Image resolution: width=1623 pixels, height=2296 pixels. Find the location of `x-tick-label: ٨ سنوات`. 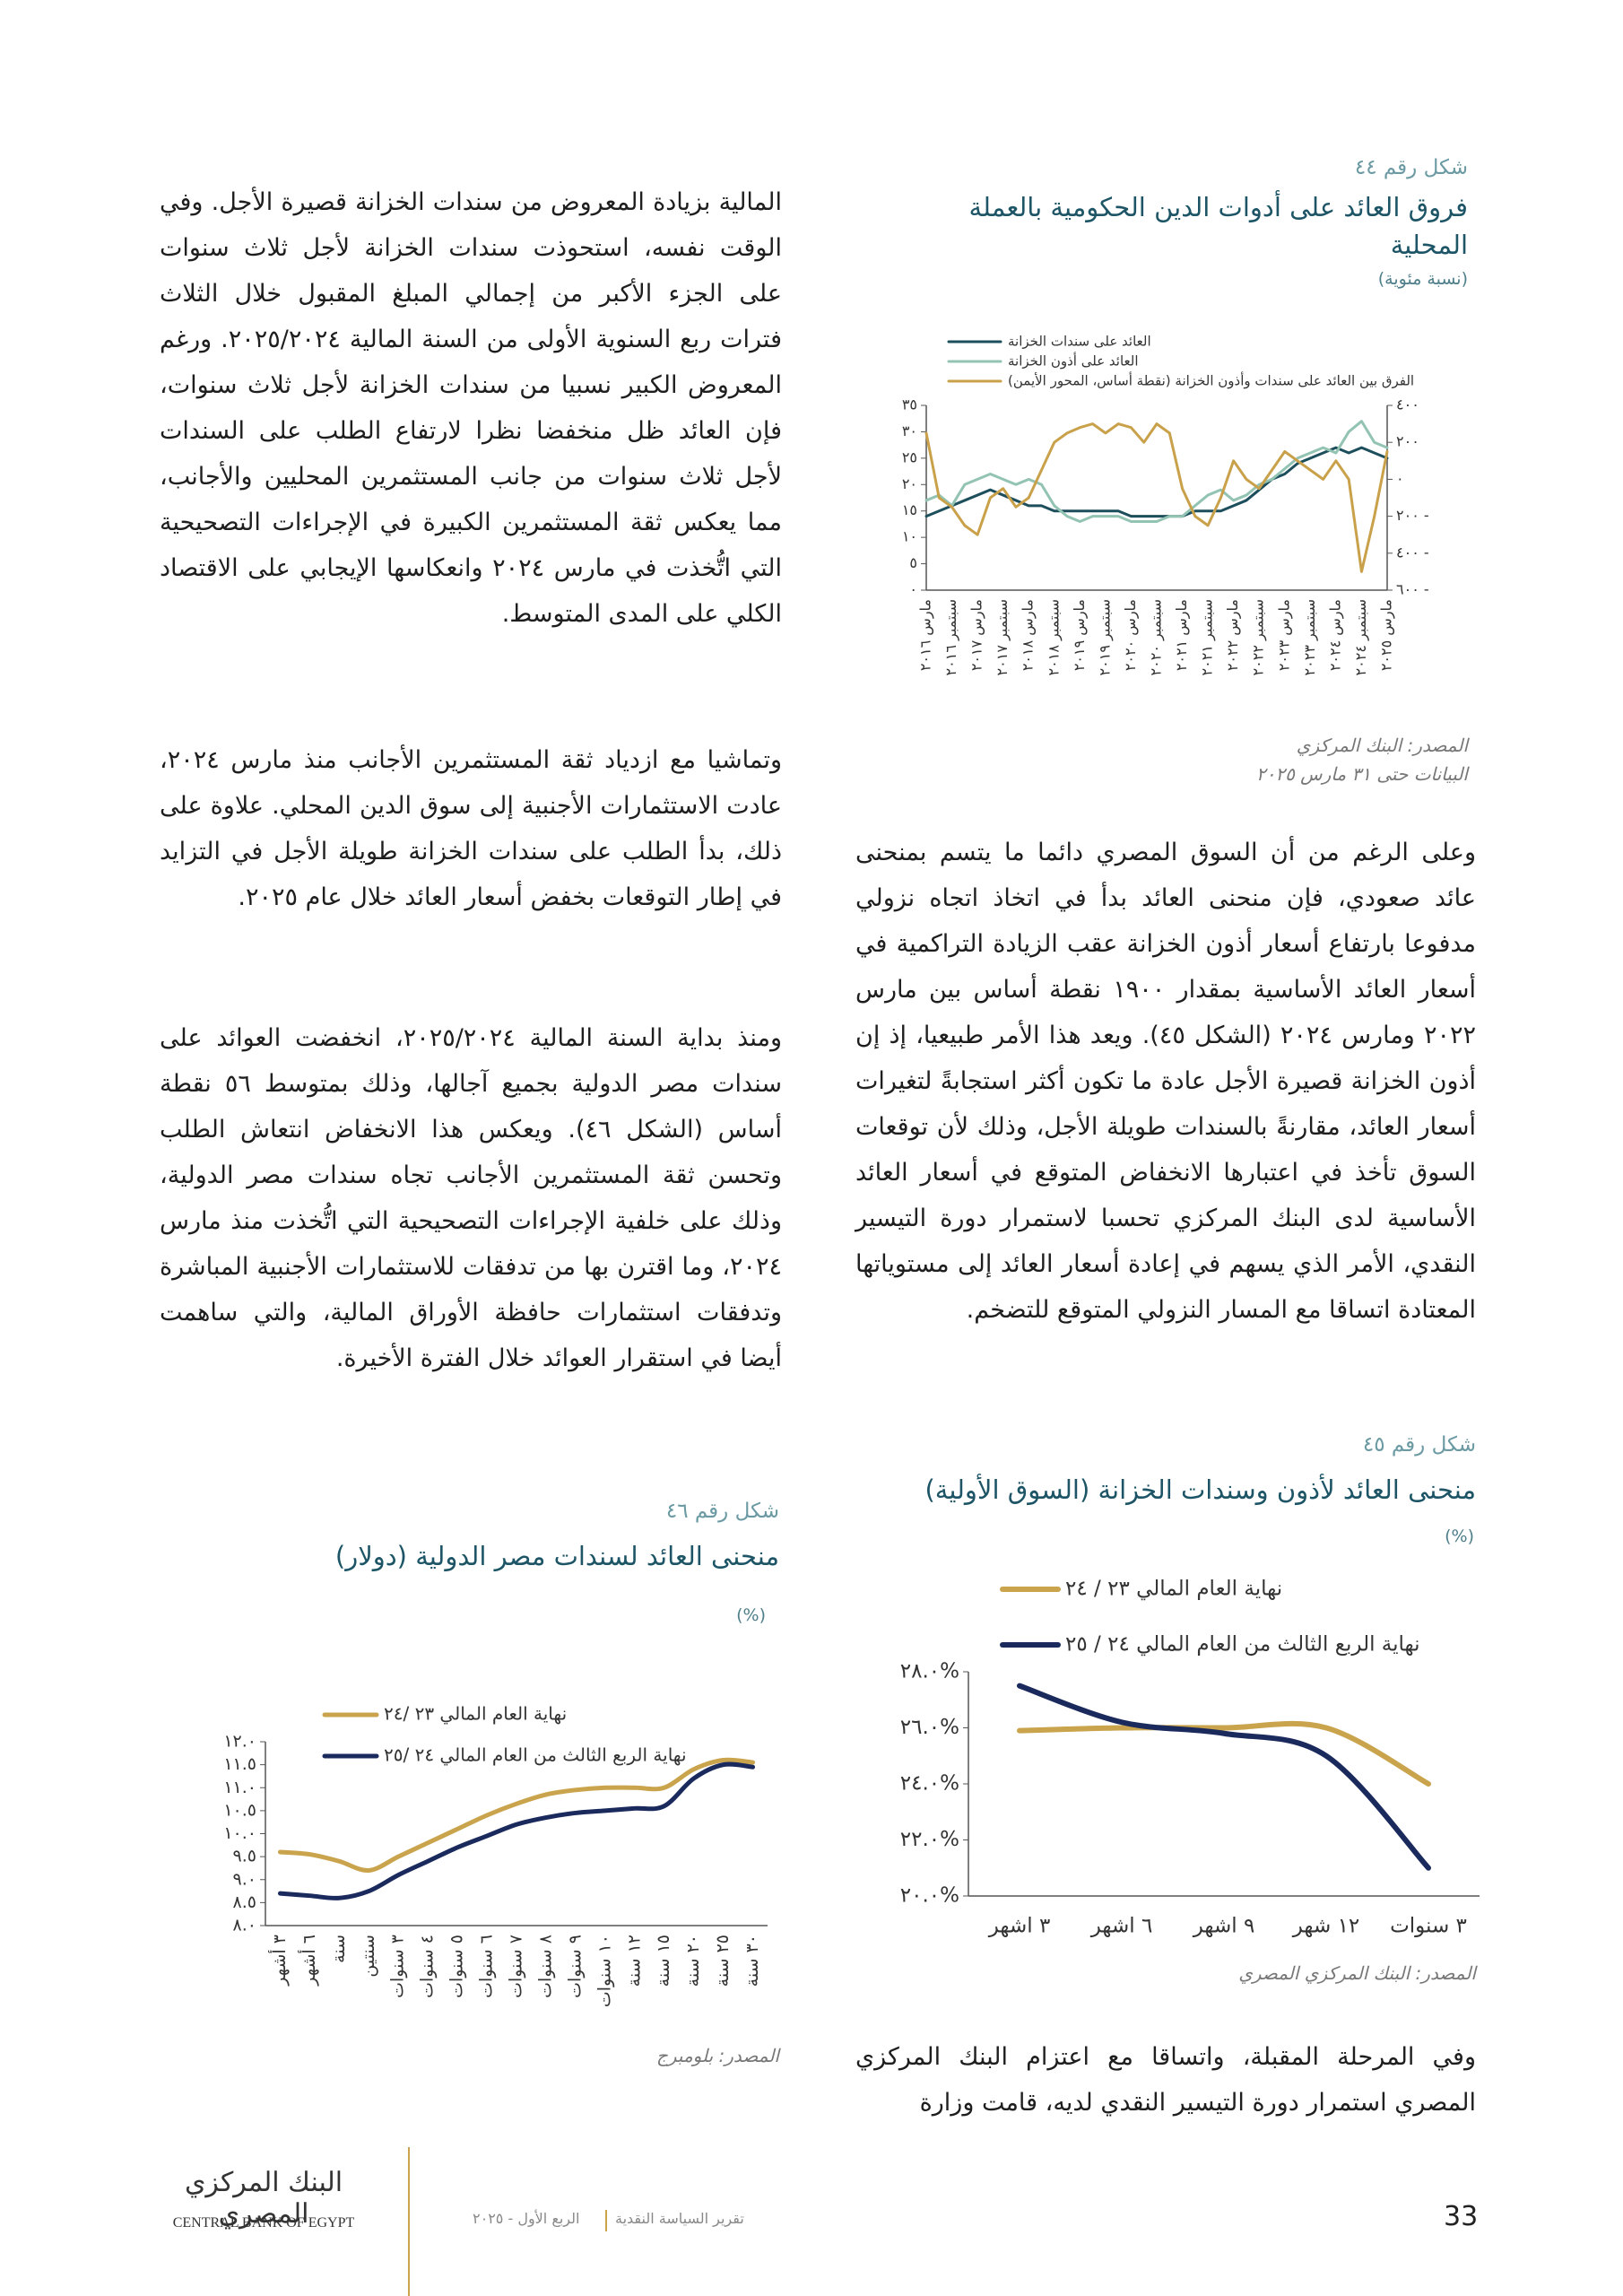

x-tick-label: ٨ سنوات is located at coordinates (545, 1966).